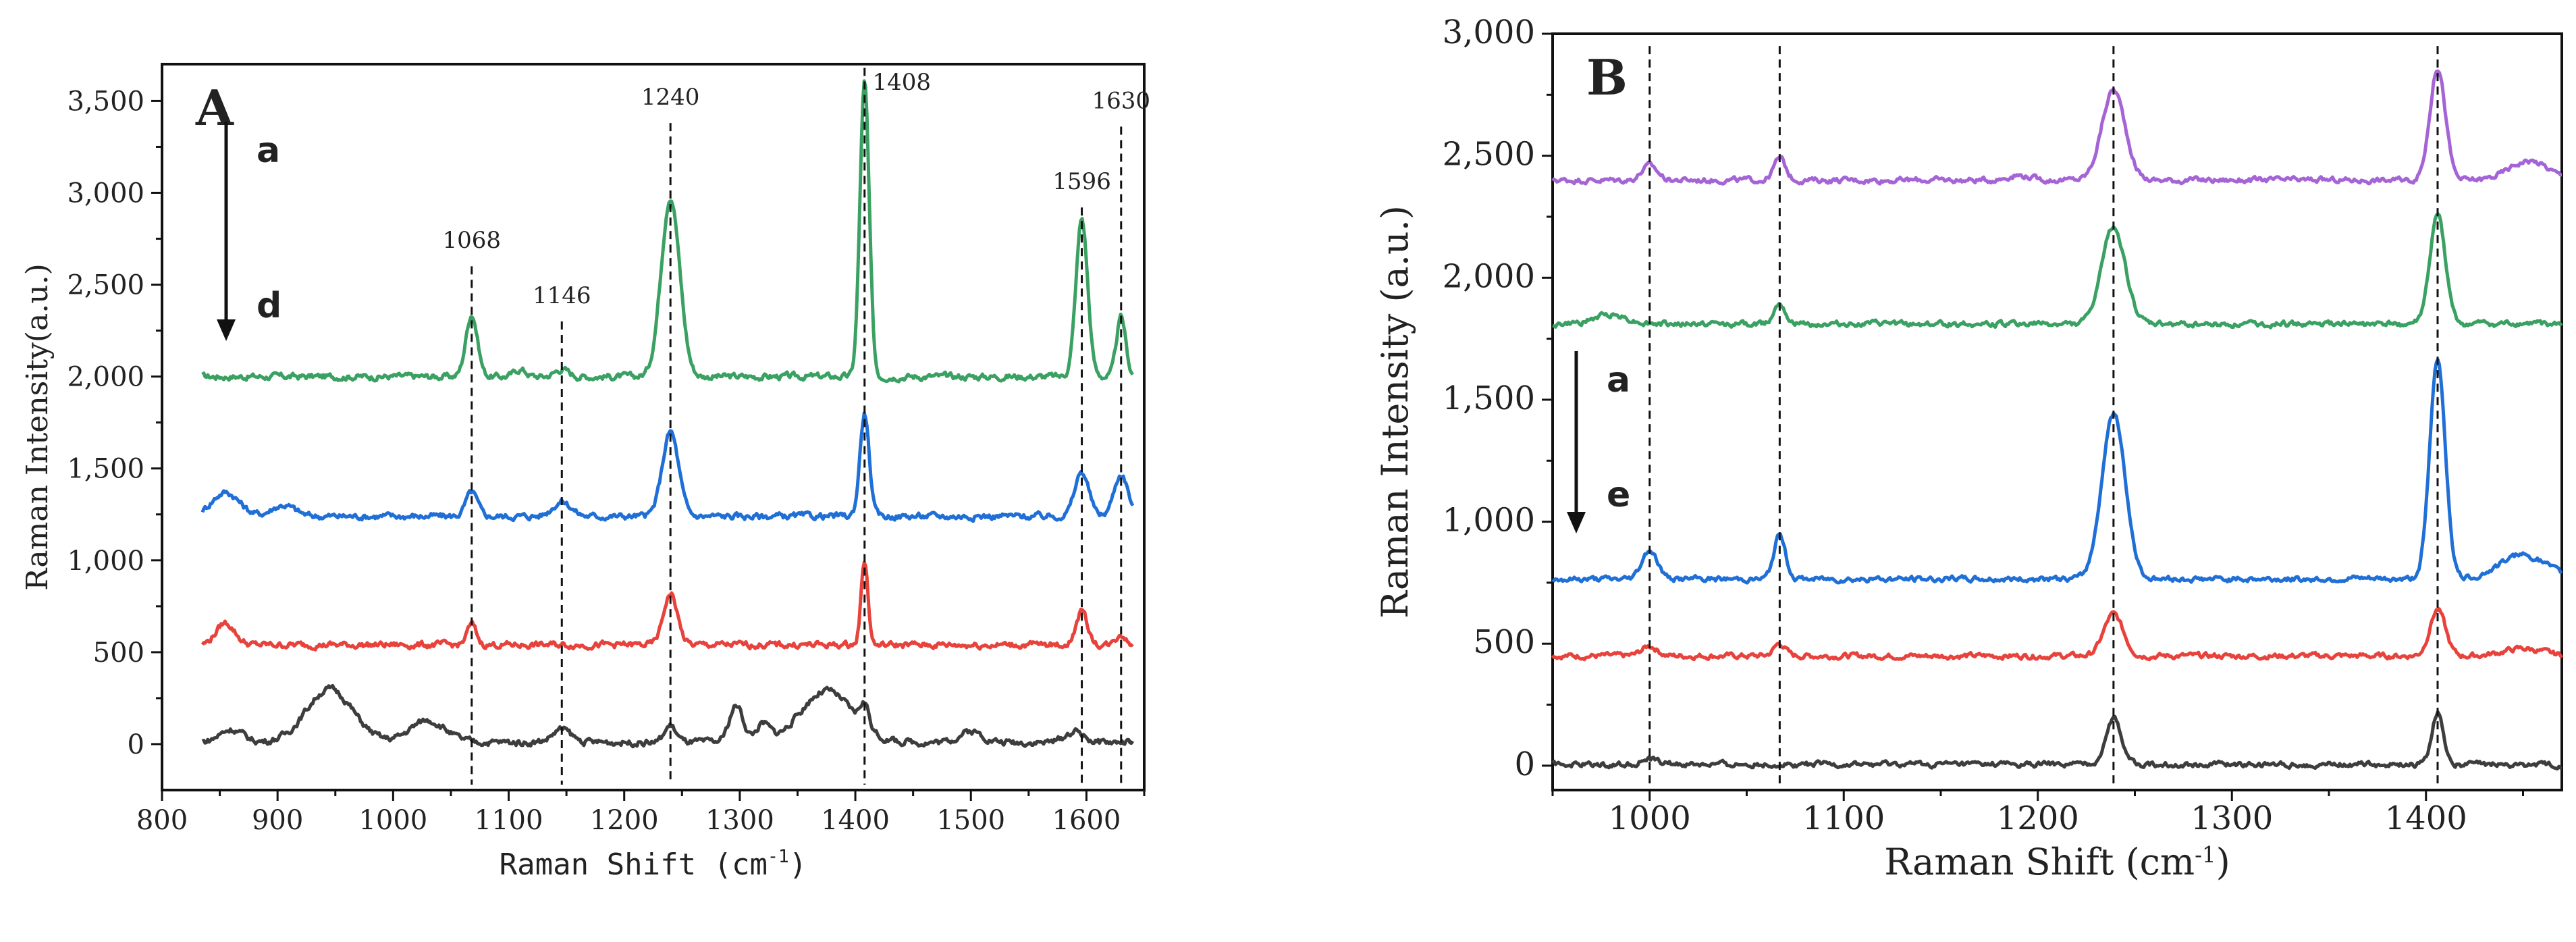 Image resolution: width=2576 pixels, height=942 pixels. What do you see at coordinates (2056, 740) in the screenshot?
I see `spectrum-line-e` at bounding box center [2056, 740].